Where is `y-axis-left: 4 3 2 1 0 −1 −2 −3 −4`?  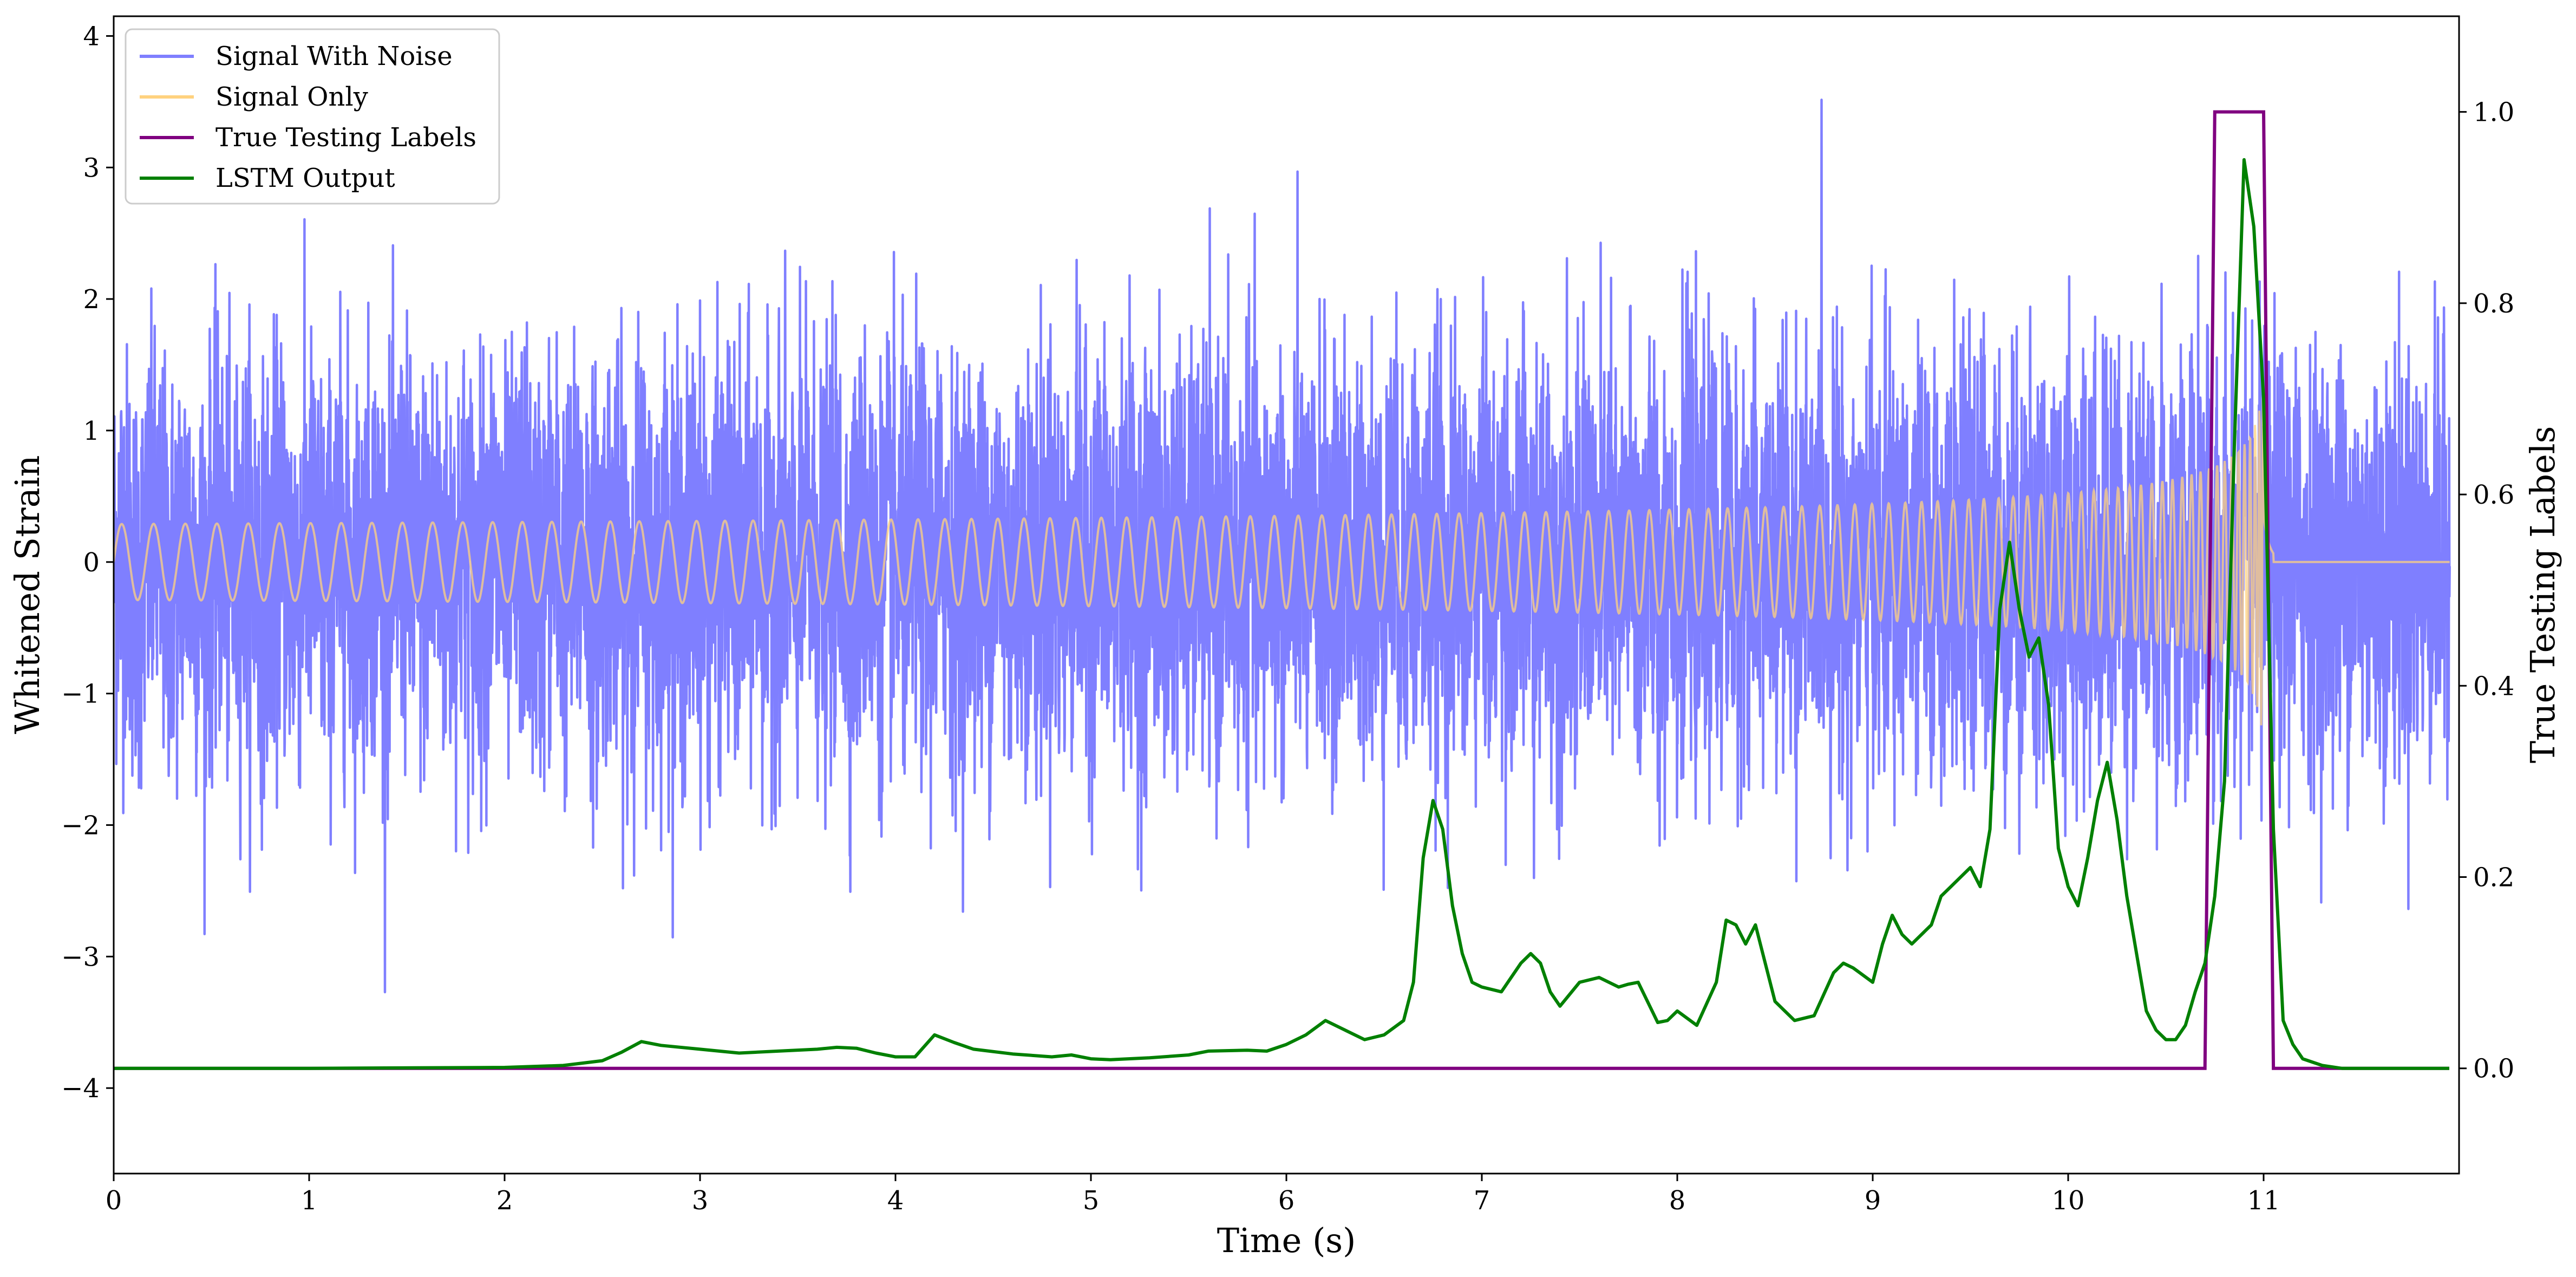
y-axis-left: 4 3 2 1 0 −1 −2 −3 −4 is located at coordinates (88, 562).